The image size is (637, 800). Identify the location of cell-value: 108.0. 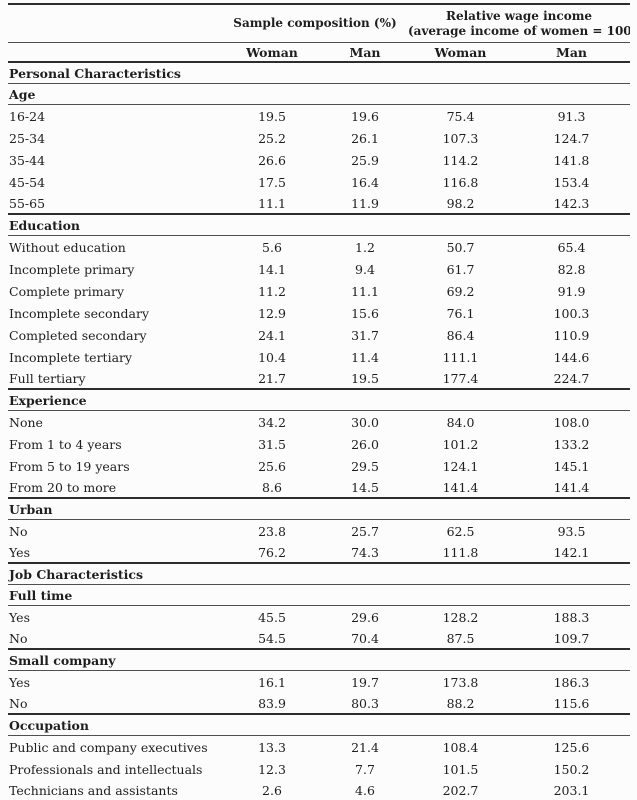
(571, 422).